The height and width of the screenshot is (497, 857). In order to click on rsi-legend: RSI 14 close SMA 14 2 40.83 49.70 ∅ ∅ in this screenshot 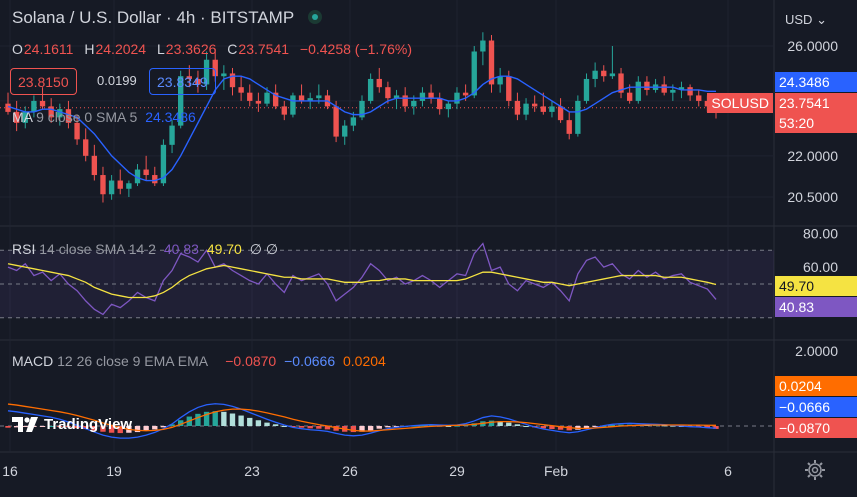, I will do `click(145, 249)`.